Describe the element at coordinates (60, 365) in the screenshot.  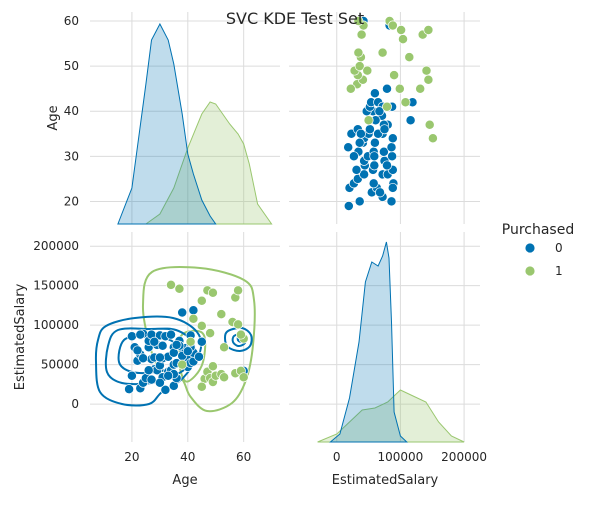
I see `tick-label-salary-y-1: 50000` at that location.